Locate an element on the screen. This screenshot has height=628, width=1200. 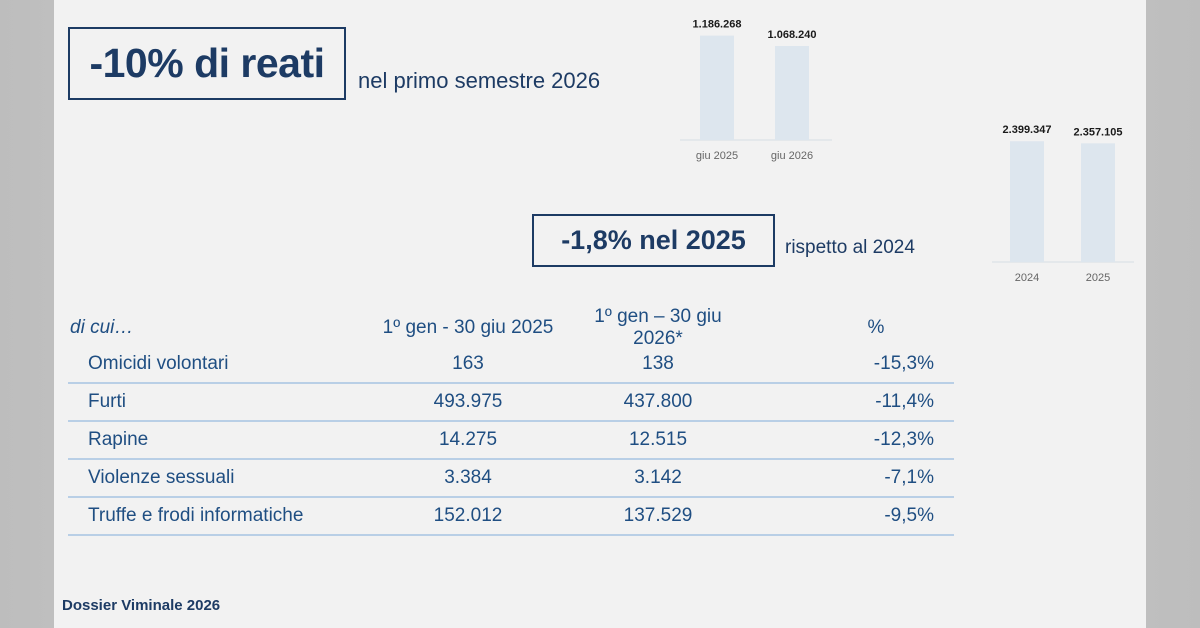
row-value-2026: 137.529 is located at coordinates (658, 515).